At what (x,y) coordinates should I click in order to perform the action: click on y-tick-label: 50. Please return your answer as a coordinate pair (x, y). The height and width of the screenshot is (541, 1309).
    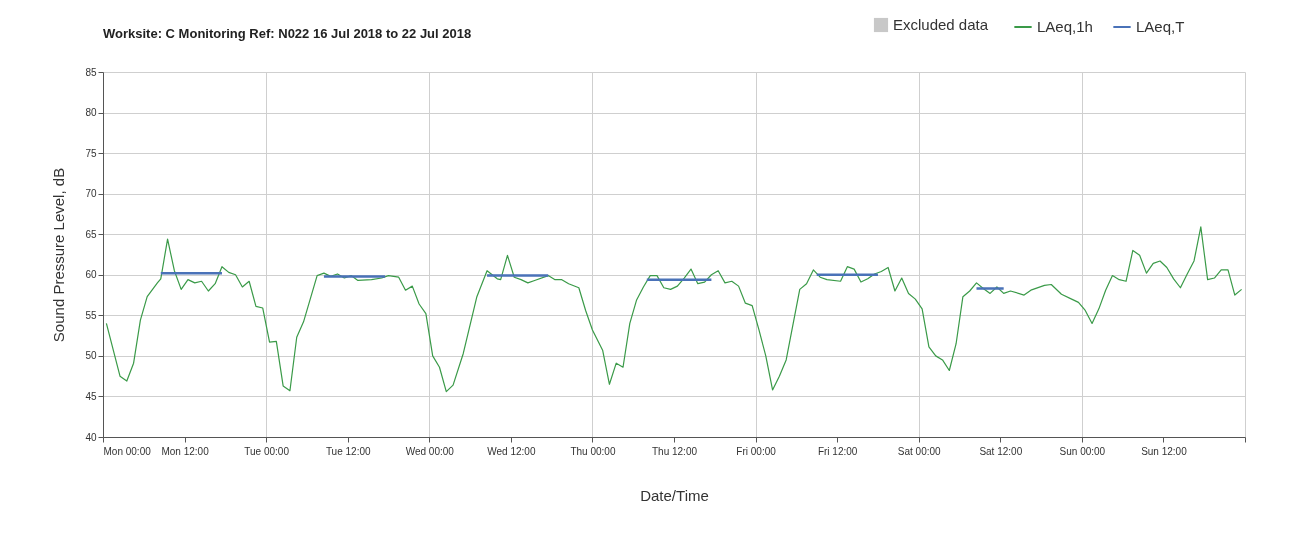
    Looking at the image, I should click on (91, 356).